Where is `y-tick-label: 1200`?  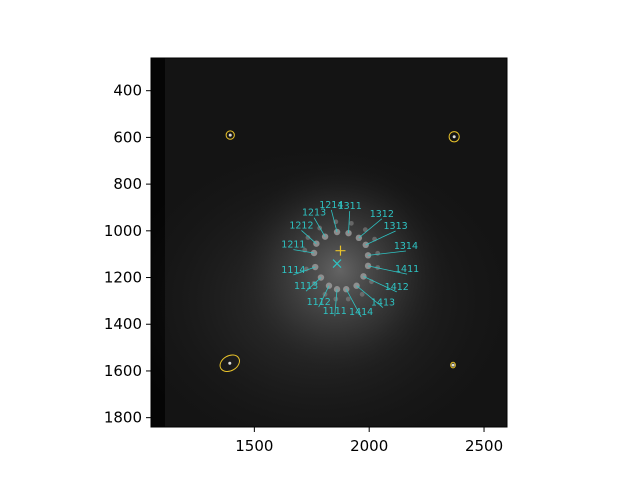 y-tick-label: 1200 is located at coordinates (123, 278).